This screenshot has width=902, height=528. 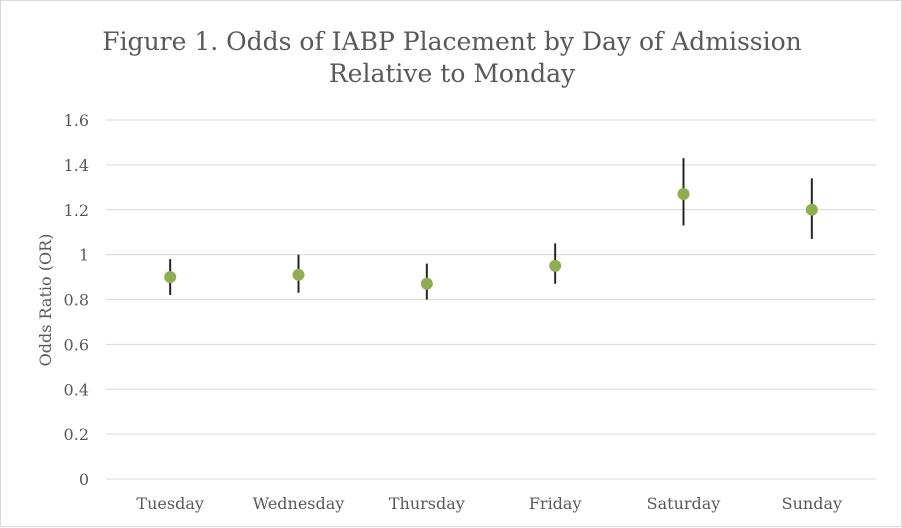 What do you see at coordinates (84, 479) in the screenshot?
I see `y-tick-label: 0` at bounding box center [84, 479].